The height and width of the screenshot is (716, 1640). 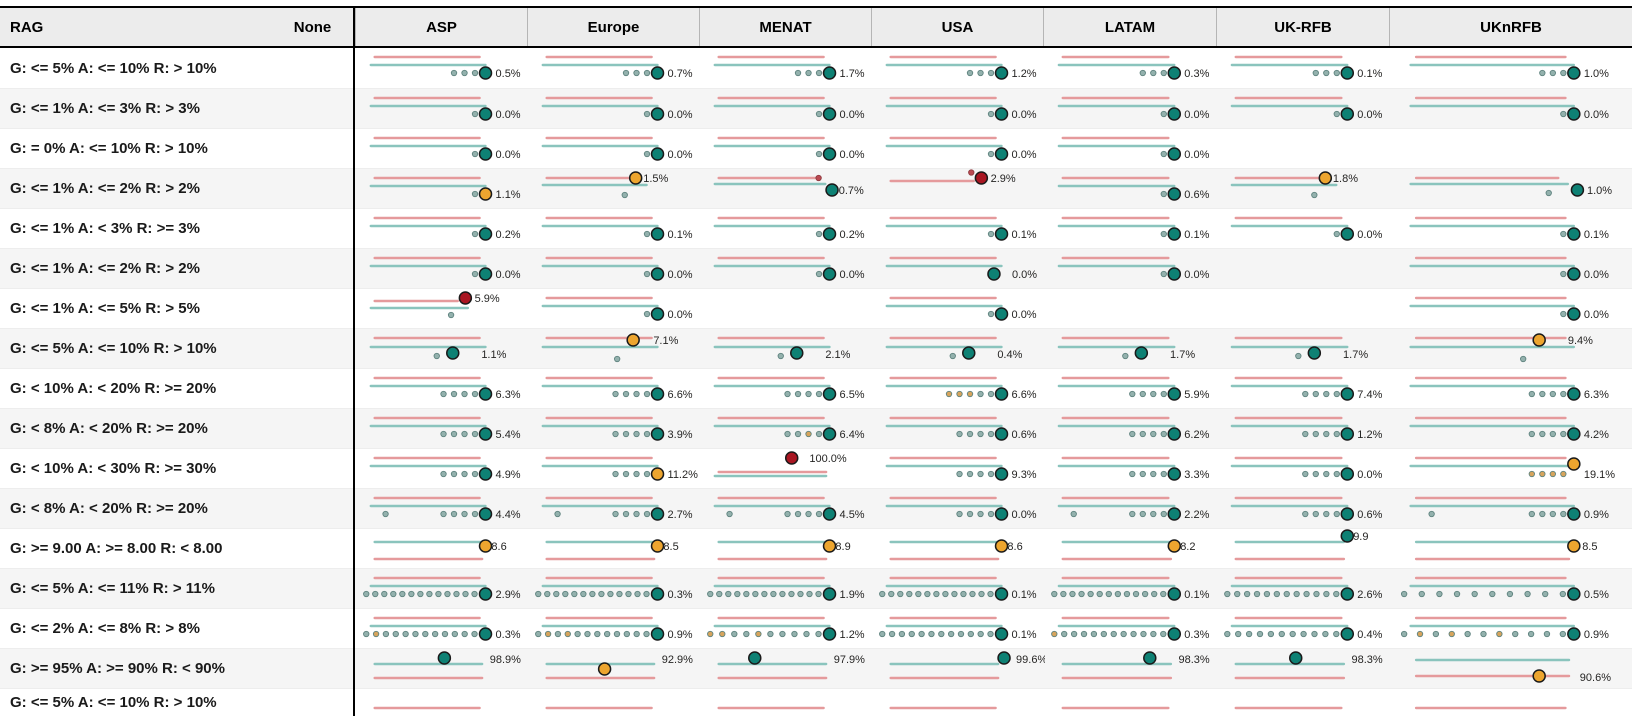 I want to click on sparkline-cell-uknrfb: 9.4%, so click(x=1510, y=348).